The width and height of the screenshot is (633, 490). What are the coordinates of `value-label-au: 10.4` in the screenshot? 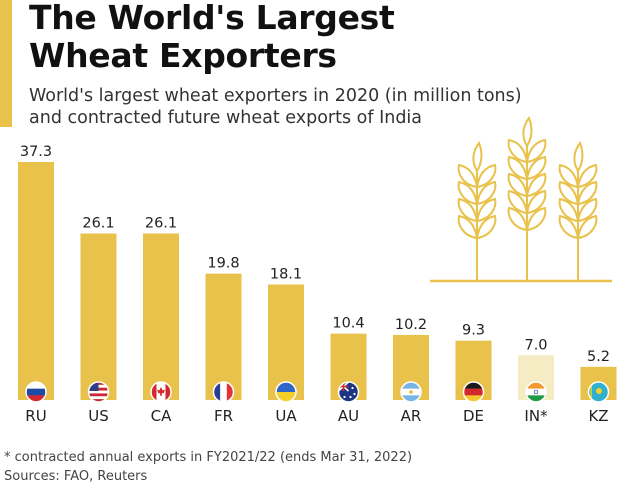 It's located at (348, 324).